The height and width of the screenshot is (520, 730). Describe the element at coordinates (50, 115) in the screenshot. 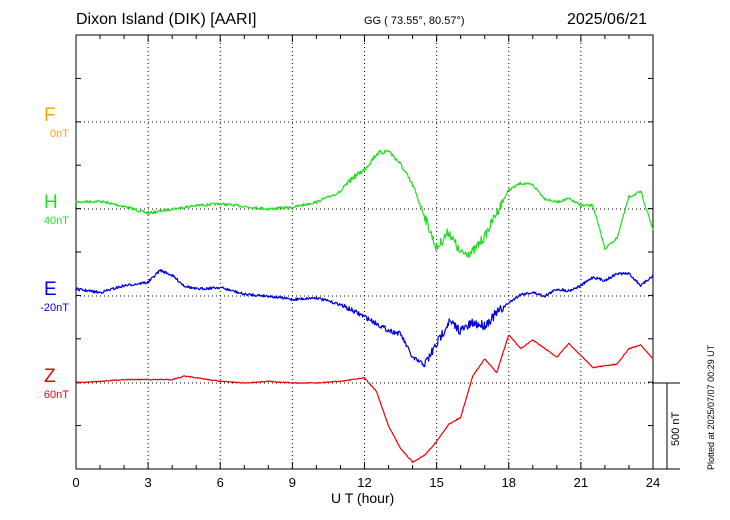

I see `component-label-F: F` at that location.